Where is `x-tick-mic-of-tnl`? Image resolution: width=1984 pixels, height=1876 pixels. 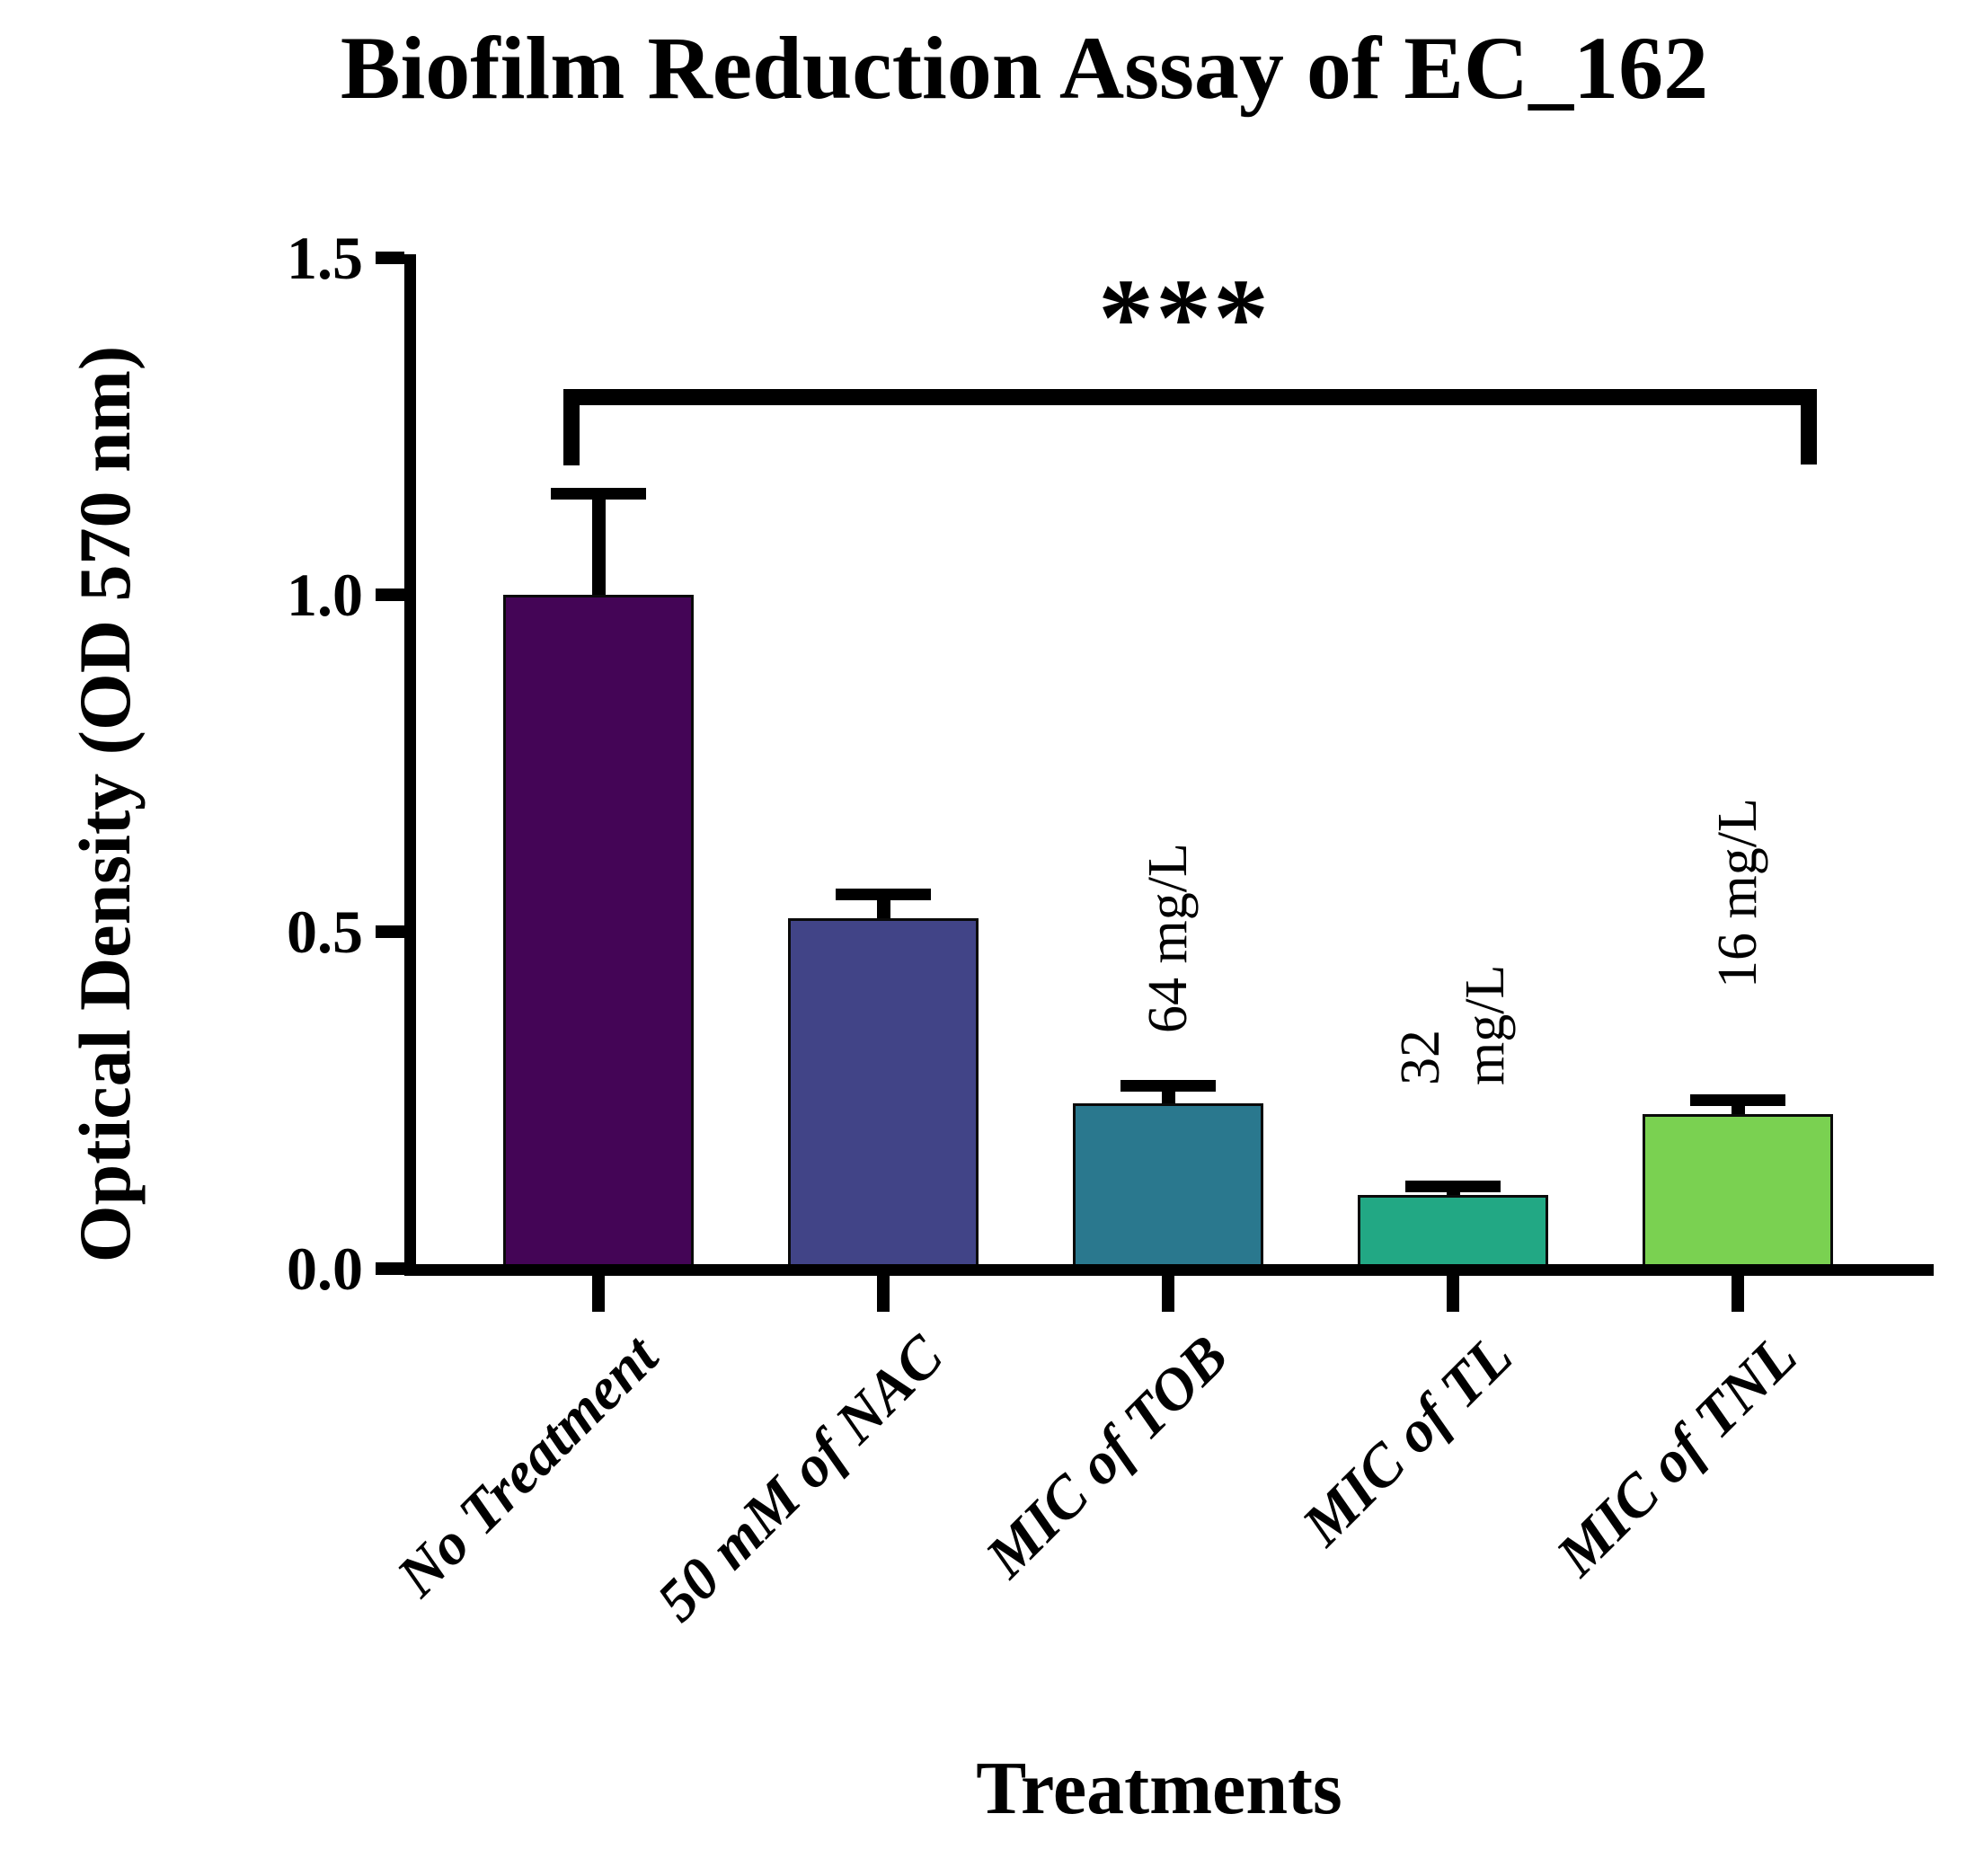 x-tick-mic-of-tnl is located at coordinates (1738, 1294).